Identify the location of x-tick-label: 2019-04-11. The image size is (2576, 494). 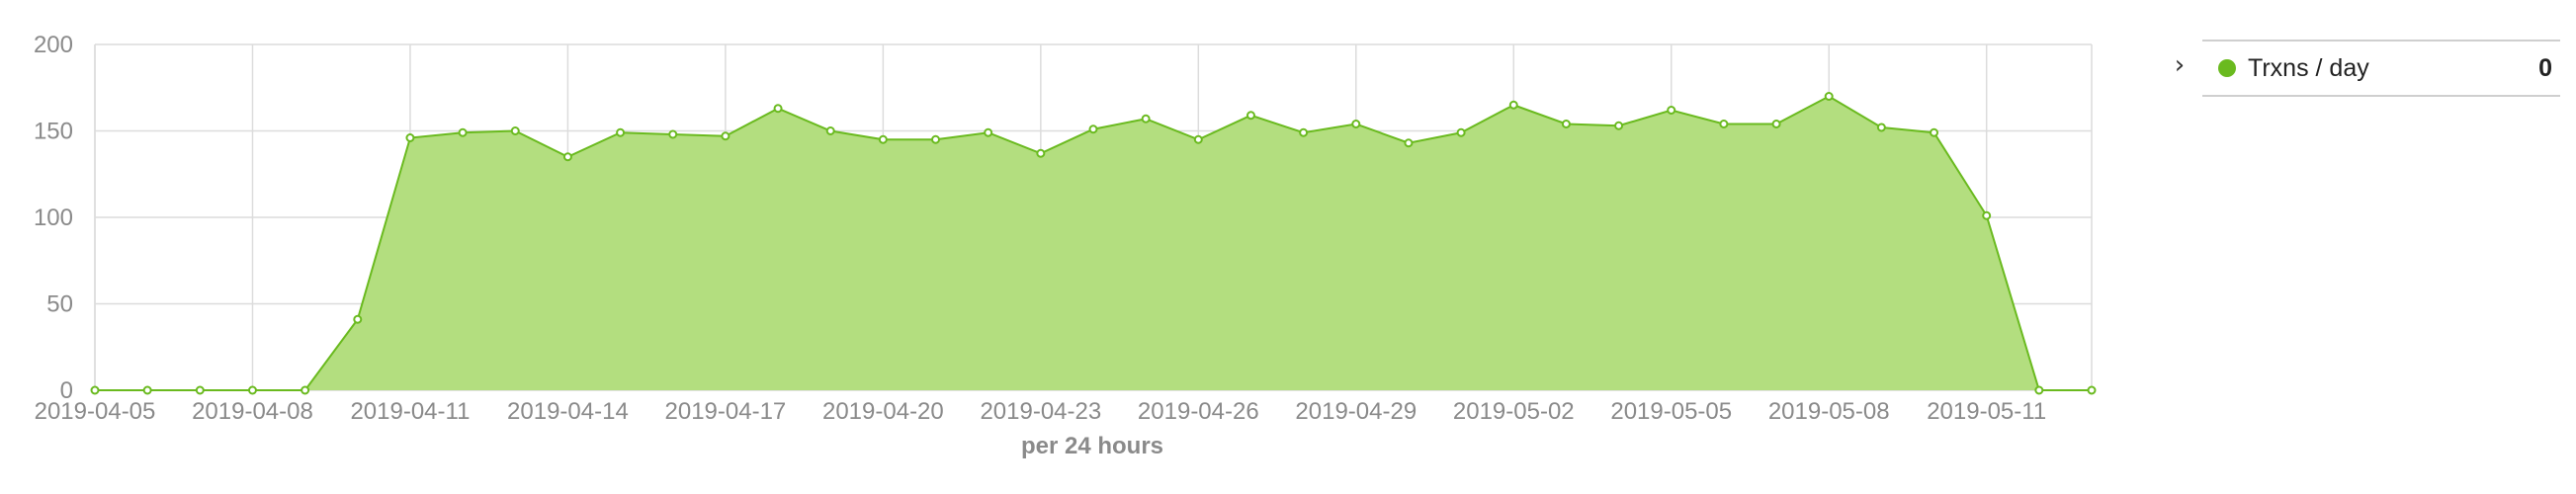
(410, 411).